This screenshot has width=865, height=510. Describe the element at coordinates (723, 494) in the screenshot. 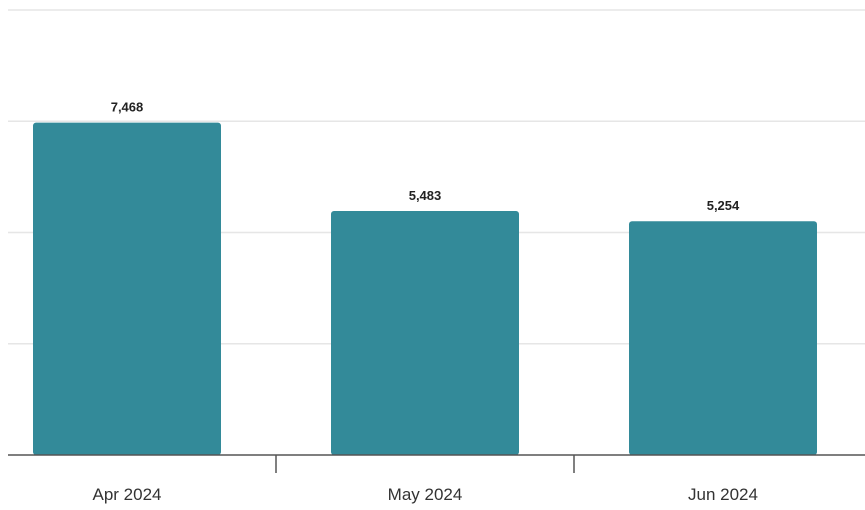

I see `x-tick-label: Jun 2024` at that location.